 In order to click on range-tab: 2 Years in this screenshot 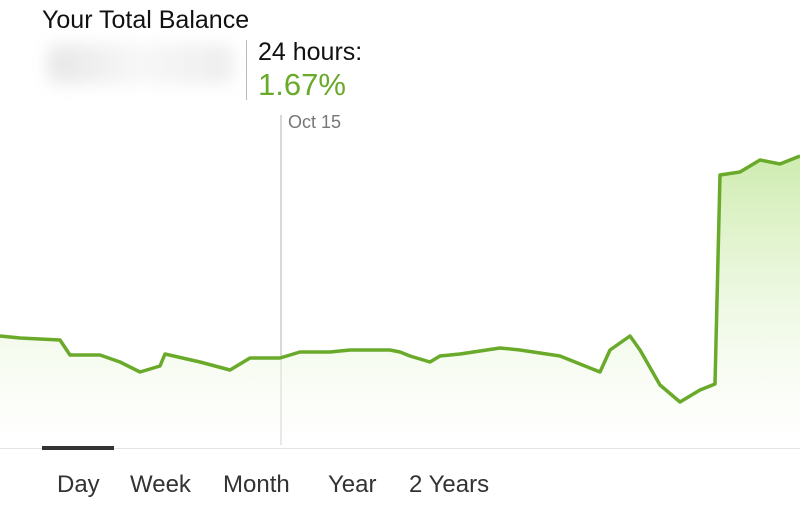, I will do `click(449, 484)`.